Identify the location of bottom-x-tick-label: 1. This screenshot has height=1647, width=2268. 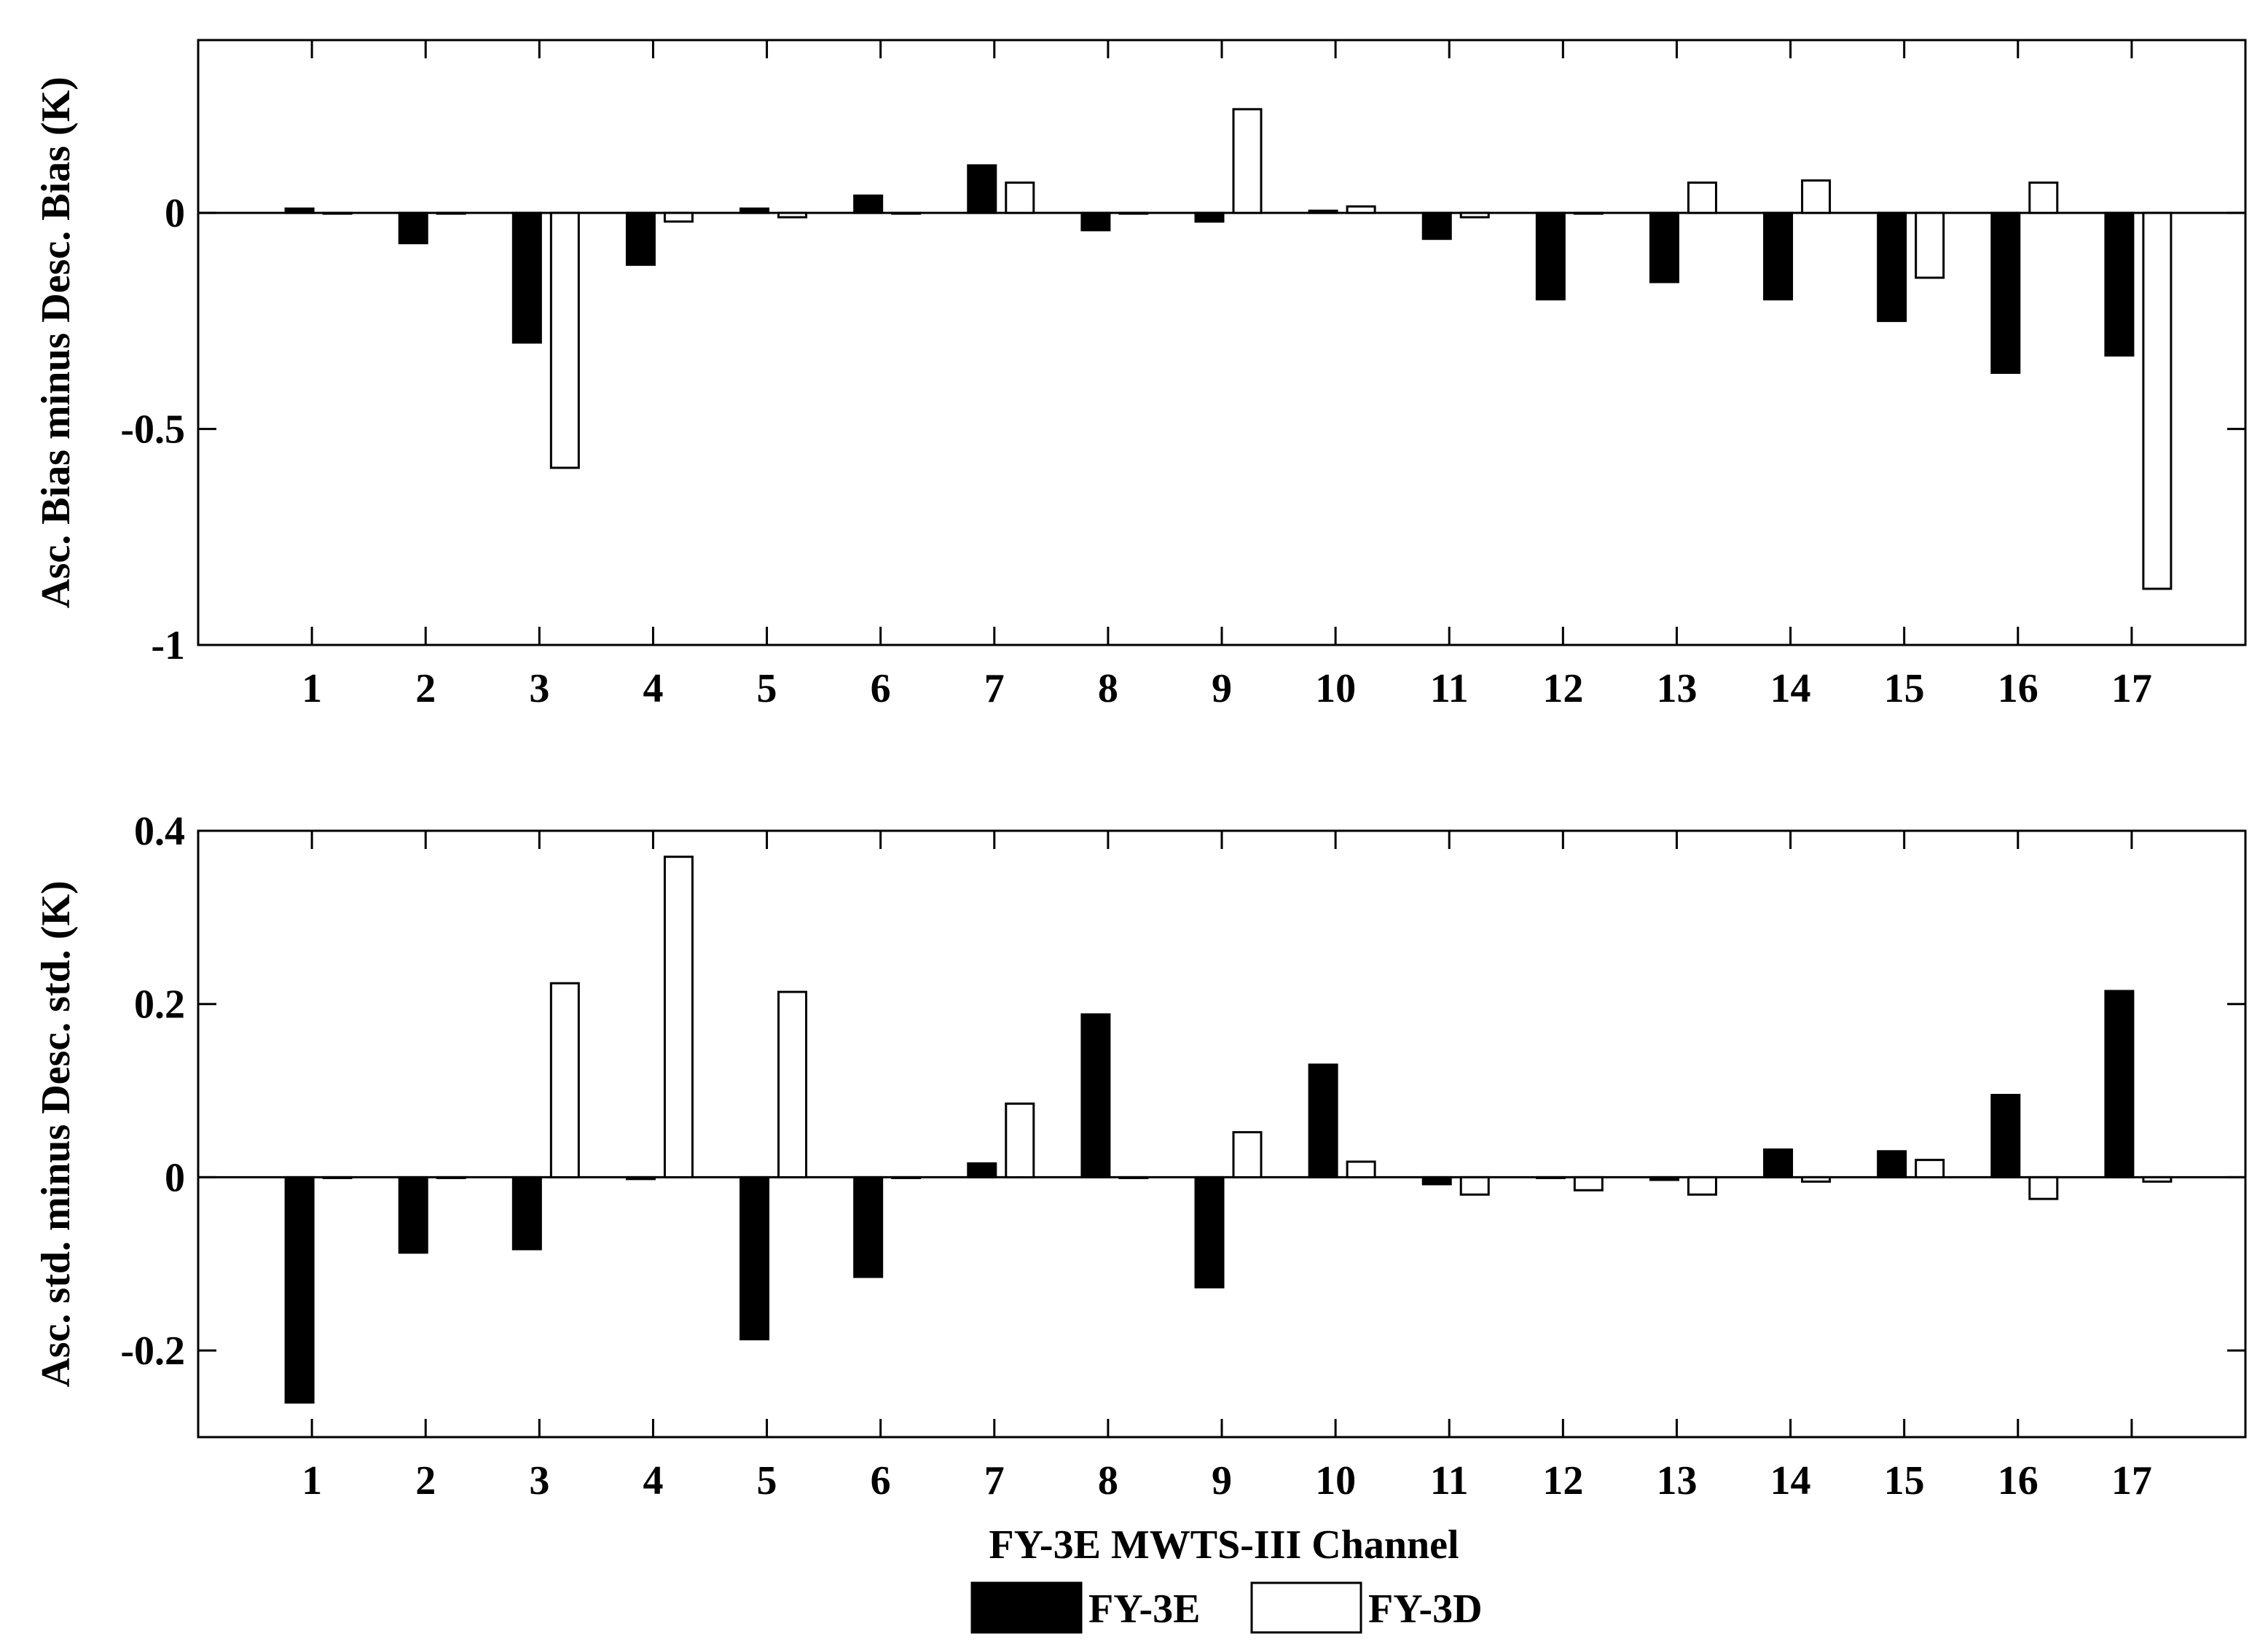
(312, 1480).